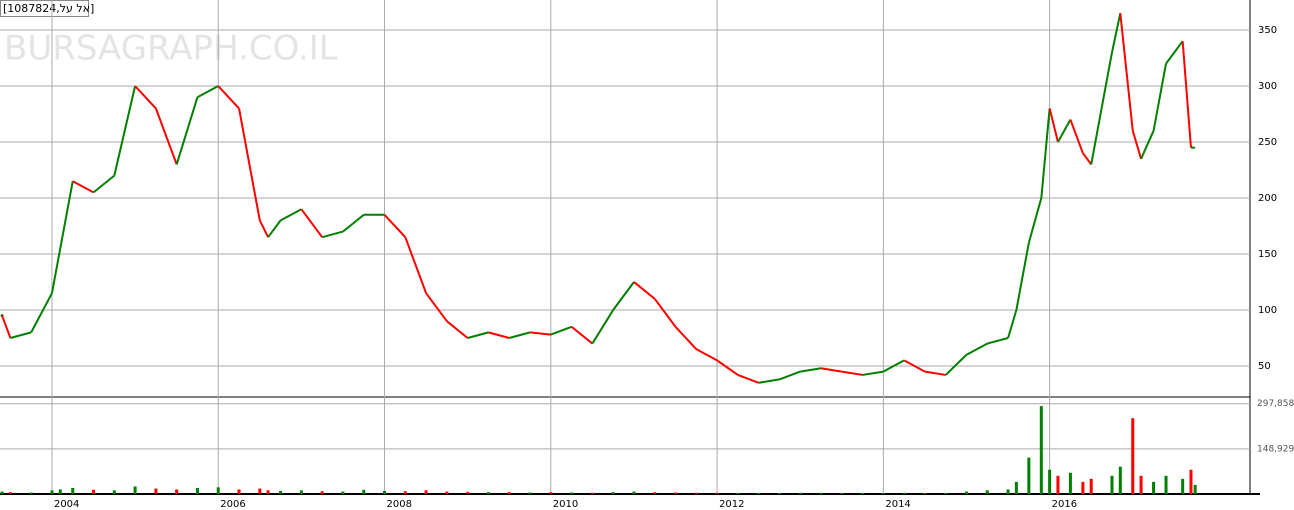 The width and height of the screenshot is (1294, 510). Describe the element at coordinates (1275, 449) in the screenshot. I see `y2-tick-label: 148,929` at that location.